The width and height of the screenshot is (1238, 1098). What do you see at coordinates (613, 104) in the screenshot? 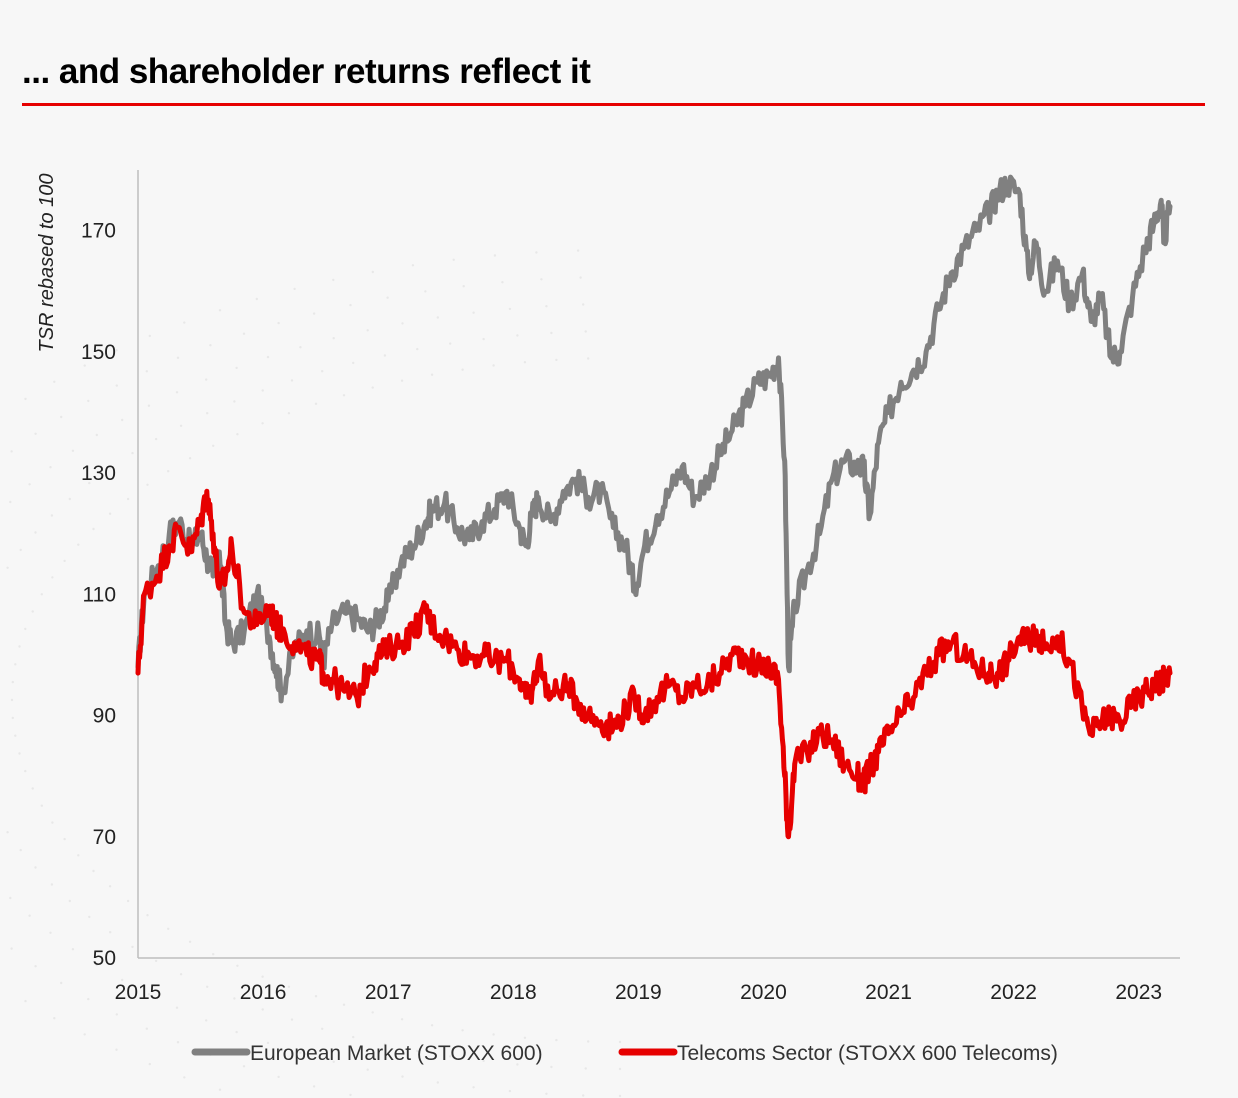
I see `title-rule` at bounding box center [613, 104].